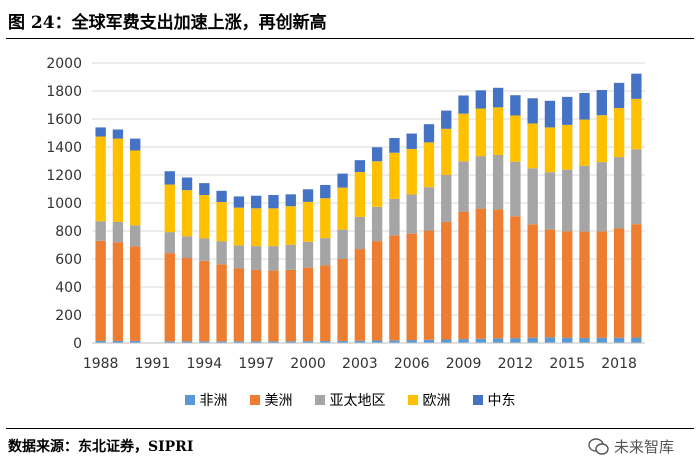  What do you see at coordinates (68, 288) in the screenshot?
I see `y-tick-label: 400` at bounding box center [68, 288].